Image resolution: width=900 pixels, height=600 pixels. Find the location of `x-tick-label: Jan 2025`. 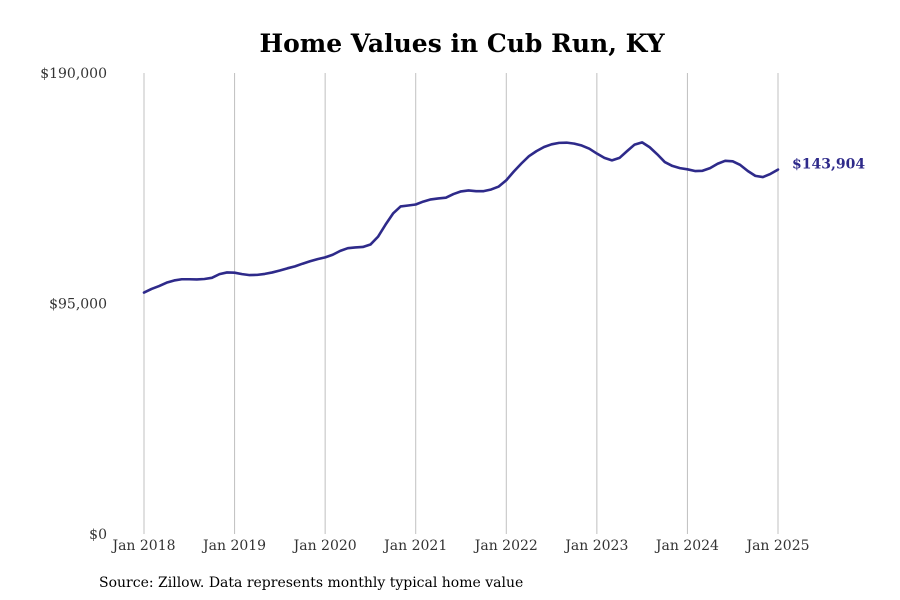

x-tick-label: Jan 2025 is located at coordinates (776, 546).